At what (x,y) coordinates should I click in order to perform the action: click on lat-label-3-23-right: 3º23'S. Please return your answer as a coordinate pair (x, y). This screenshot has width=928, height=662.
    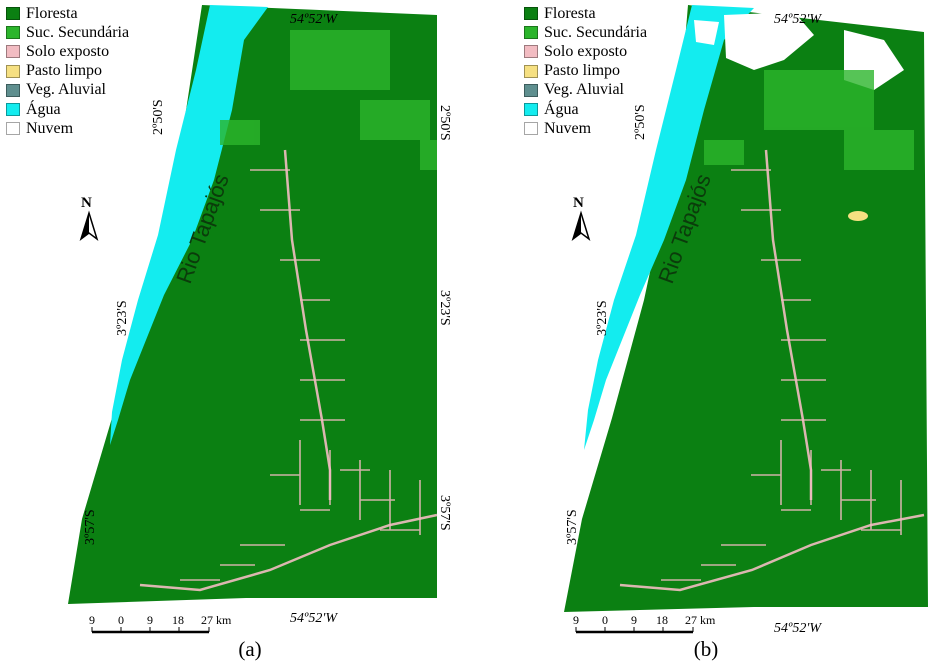
    Looking at the image, I should click on (444, 308).